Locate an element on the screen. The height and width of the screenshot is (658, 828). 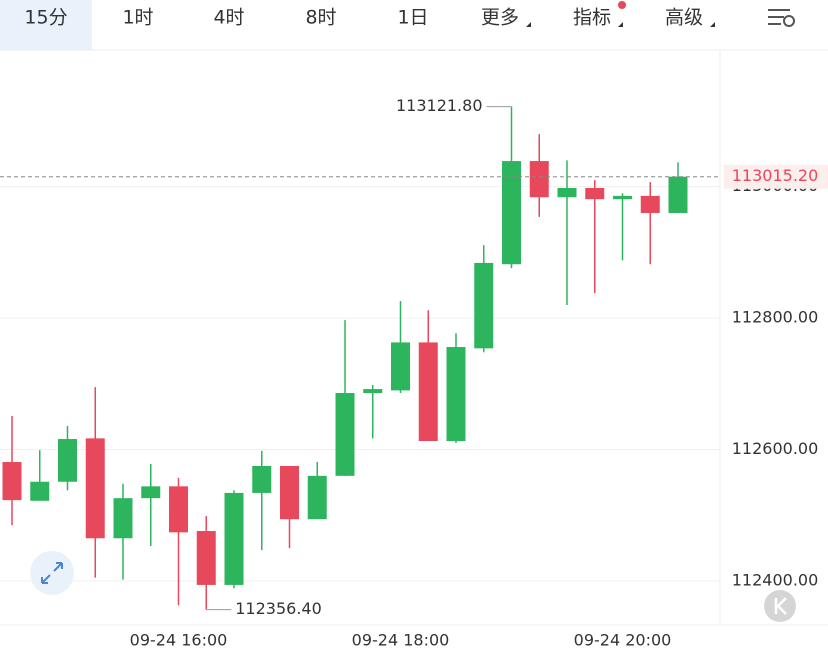
y-tick-label: 112400.00 is located at coordinates (775, 579).